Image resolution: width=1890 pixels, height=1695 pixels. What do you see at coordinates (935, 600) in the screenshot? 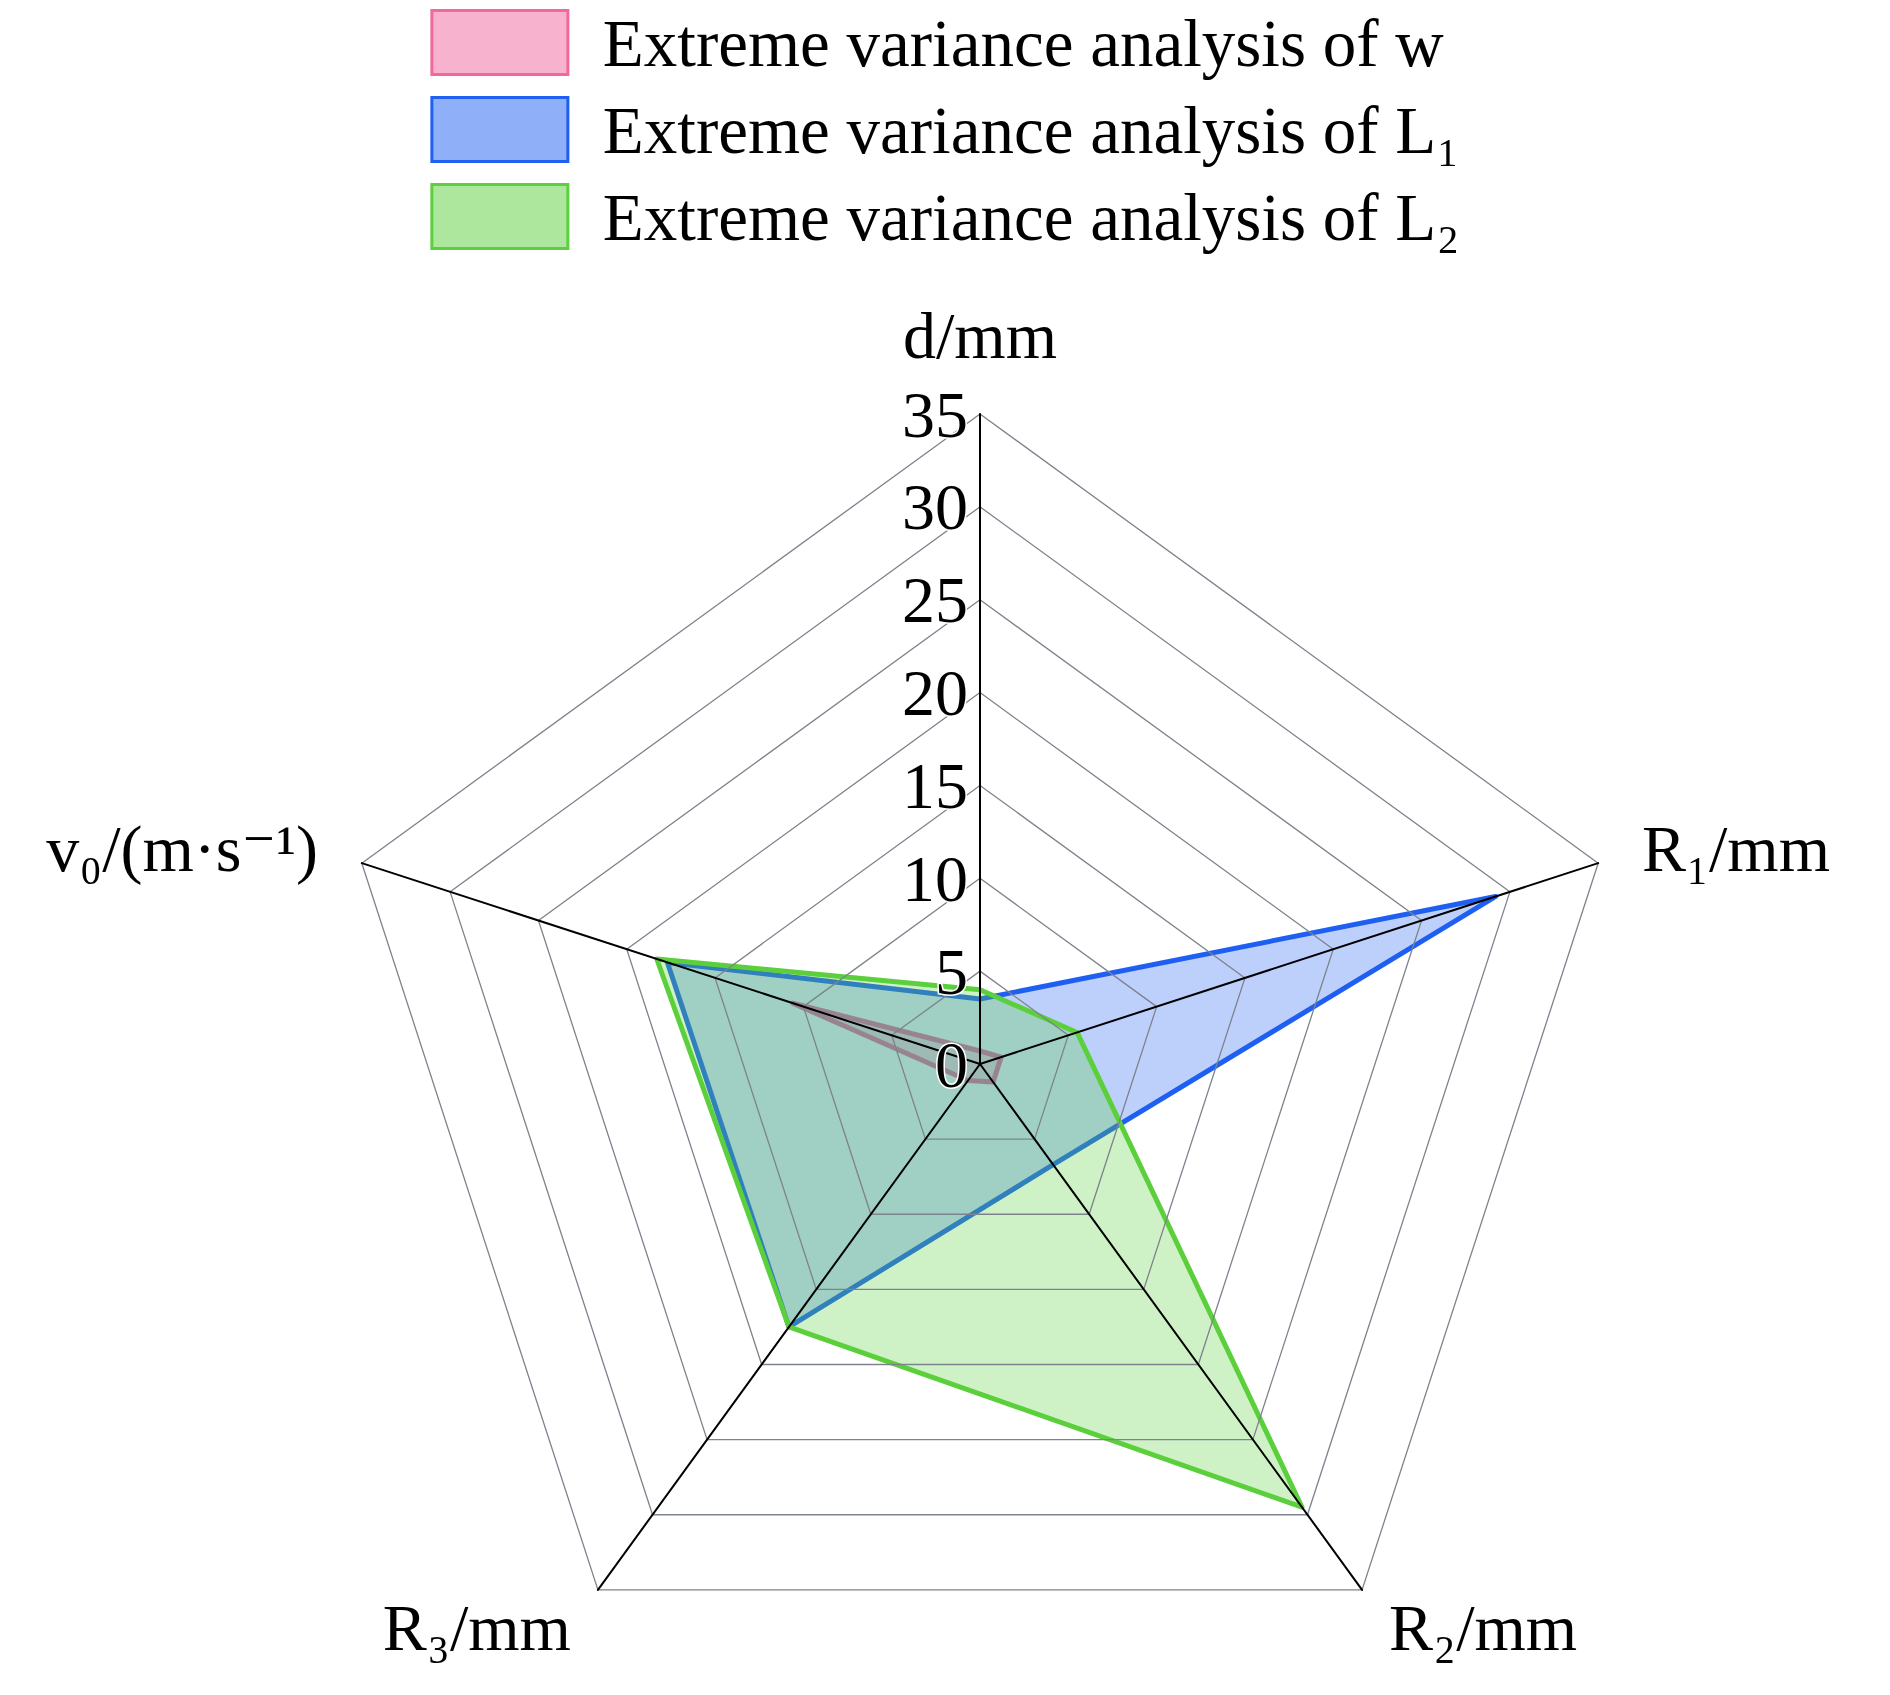
I see `y-tick-label: 25` at bounding box center [935, 600].